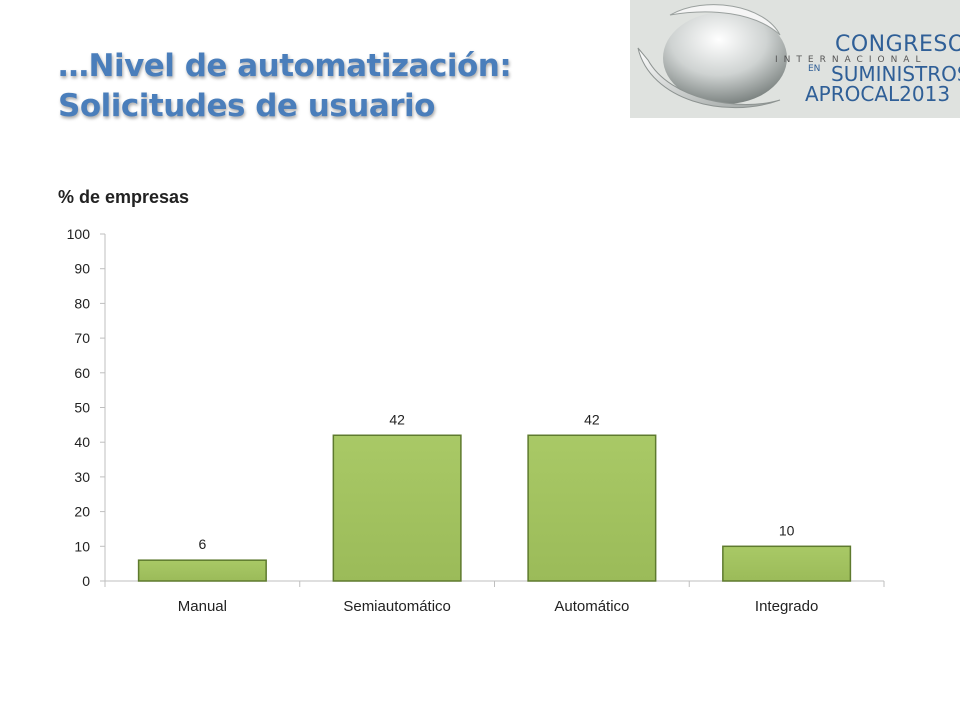 The width and height of the screenshot is (960, 720). I want to click on chart-y-axis-label: % de empresas, so click(124, 197).